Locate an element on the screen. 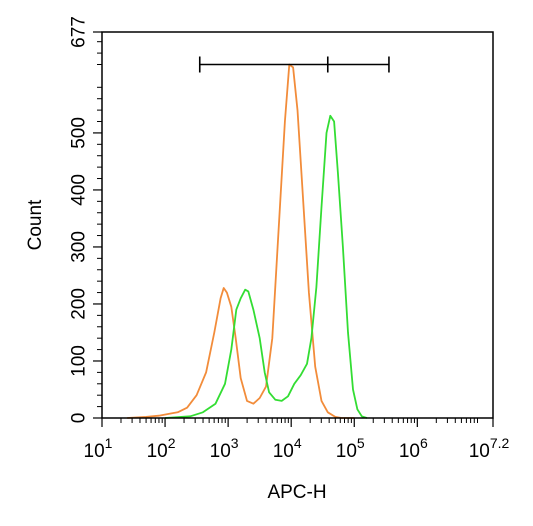  x-tick-label: 107.2 is located at coordinates (489, 448).